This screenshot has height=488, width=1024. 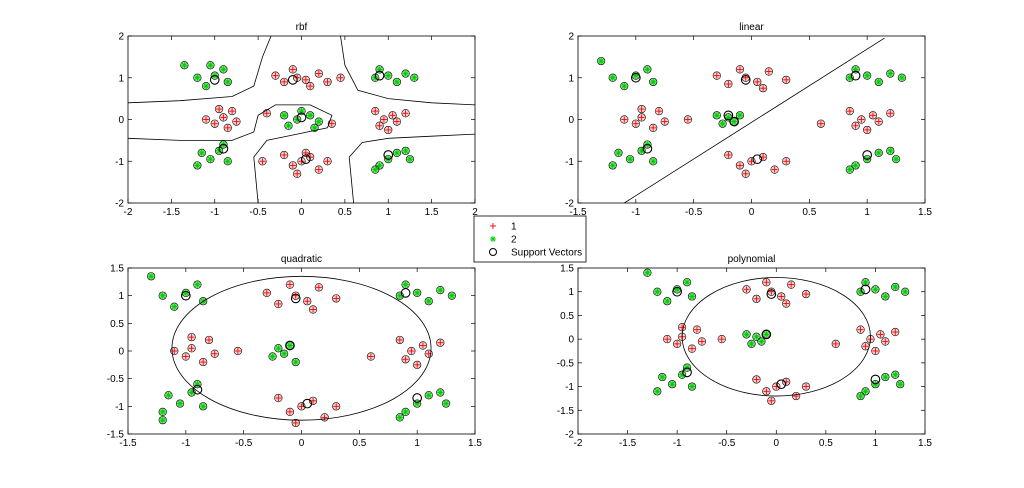 I want to click on axes-frame, so click(x=301, y=119).